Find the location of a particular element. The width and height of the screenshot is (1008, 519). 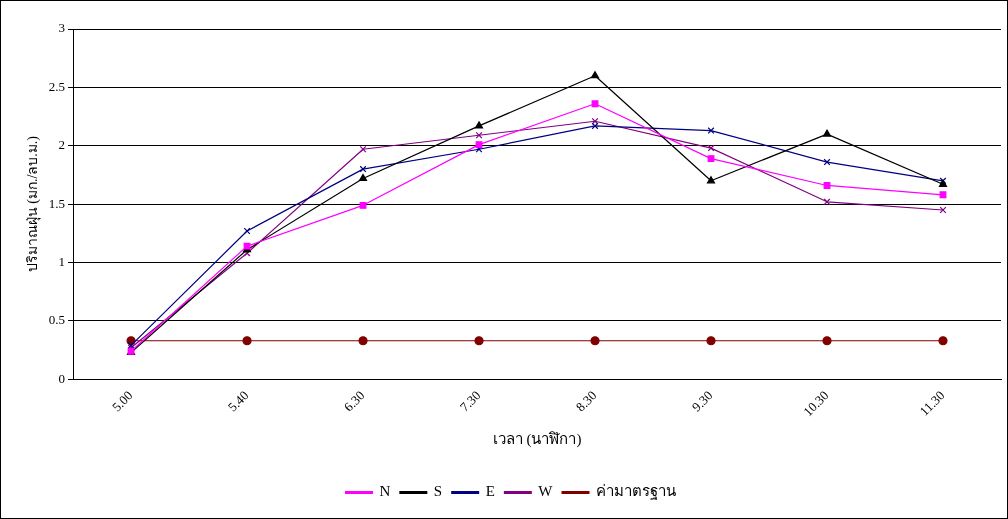

x-tick-label: 5.00 is located at coordinates (122, 401).